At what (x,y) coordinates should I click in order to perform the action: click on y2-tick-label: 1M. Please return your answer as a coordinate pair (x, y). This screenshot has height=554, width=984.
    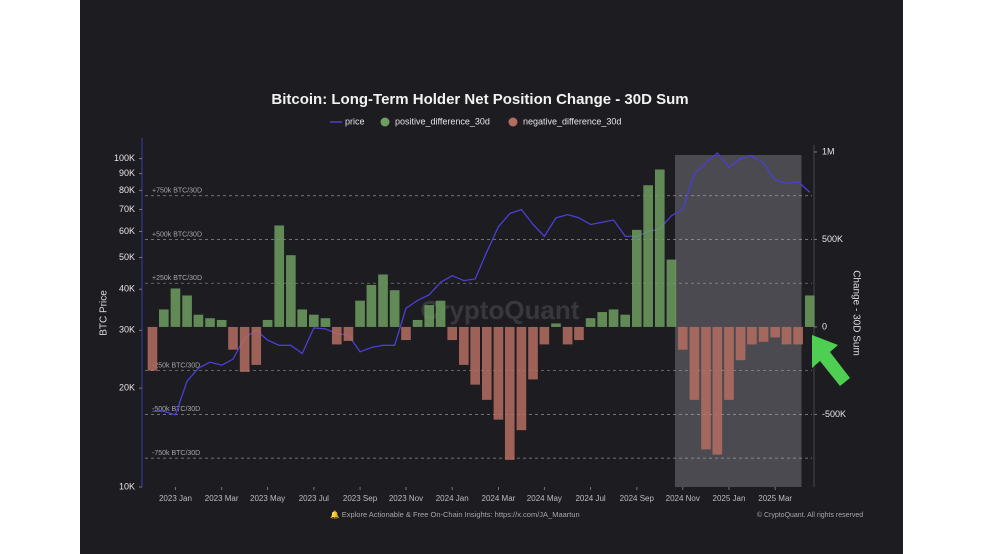
    Looking at the image, I should click on (828, 151).